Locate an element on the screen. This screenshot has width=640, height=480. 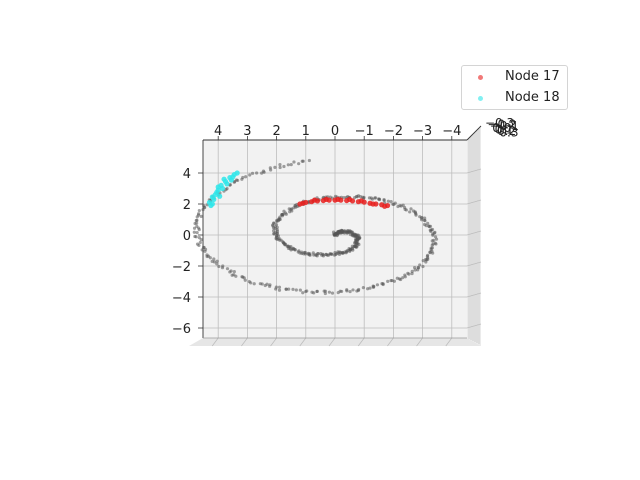
legend-item-node-17: Node 17 is located at coordinates (514, 78).